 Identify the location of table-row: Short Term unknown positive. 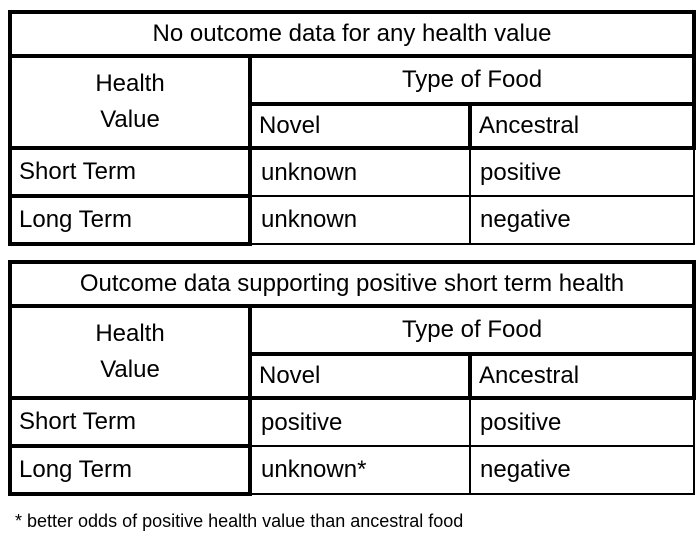
(352, 172).